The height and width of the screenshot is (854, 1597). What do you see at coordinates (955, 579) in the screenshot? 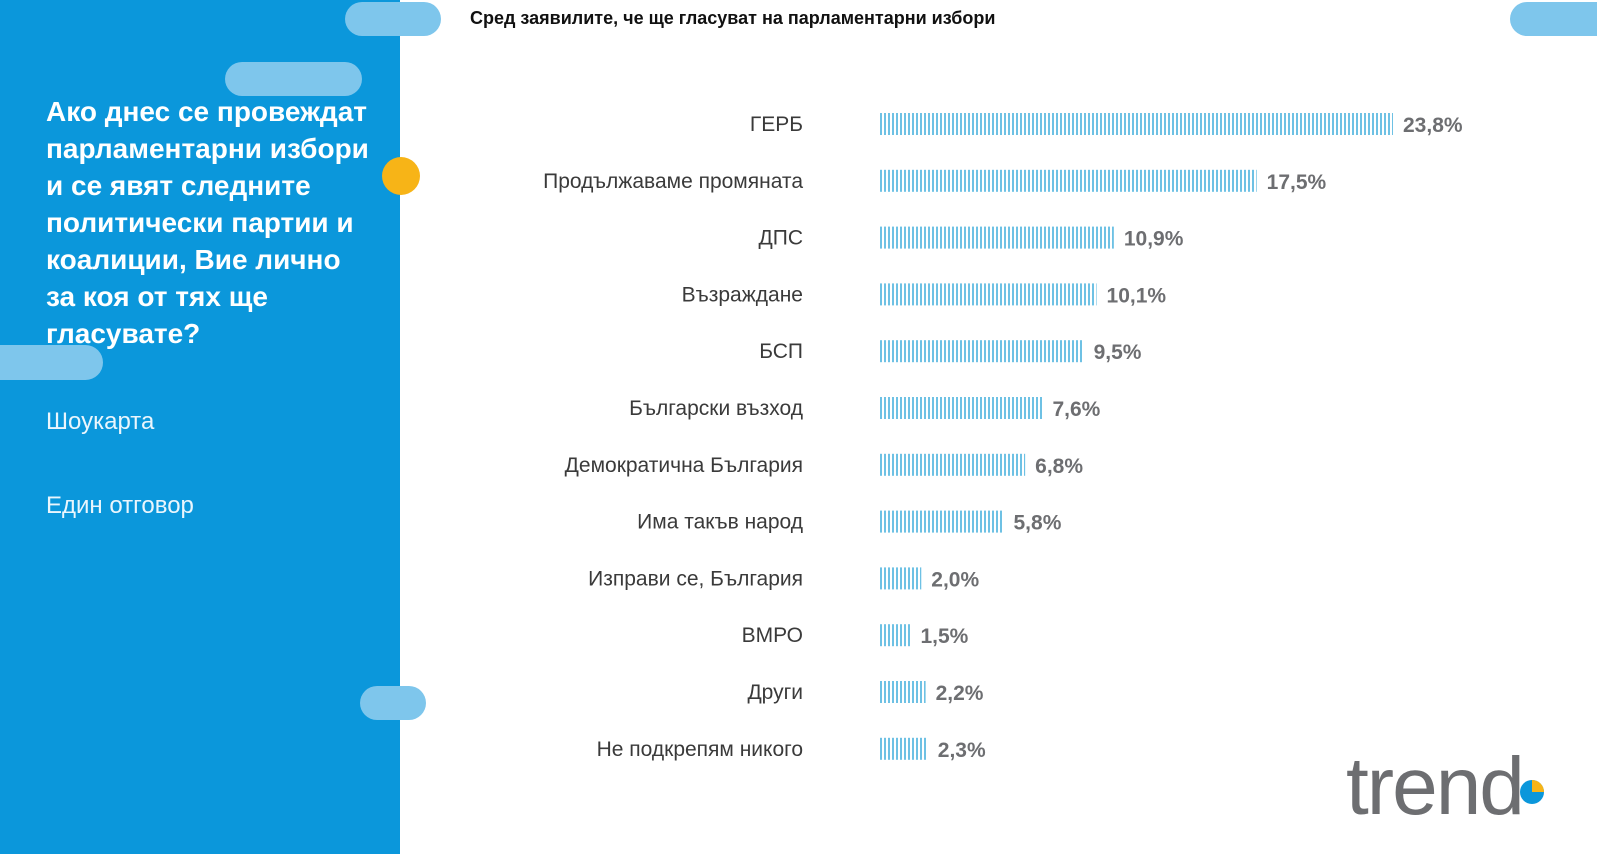
I see `value-label: 2,0%` at bounding box center [955, 579].